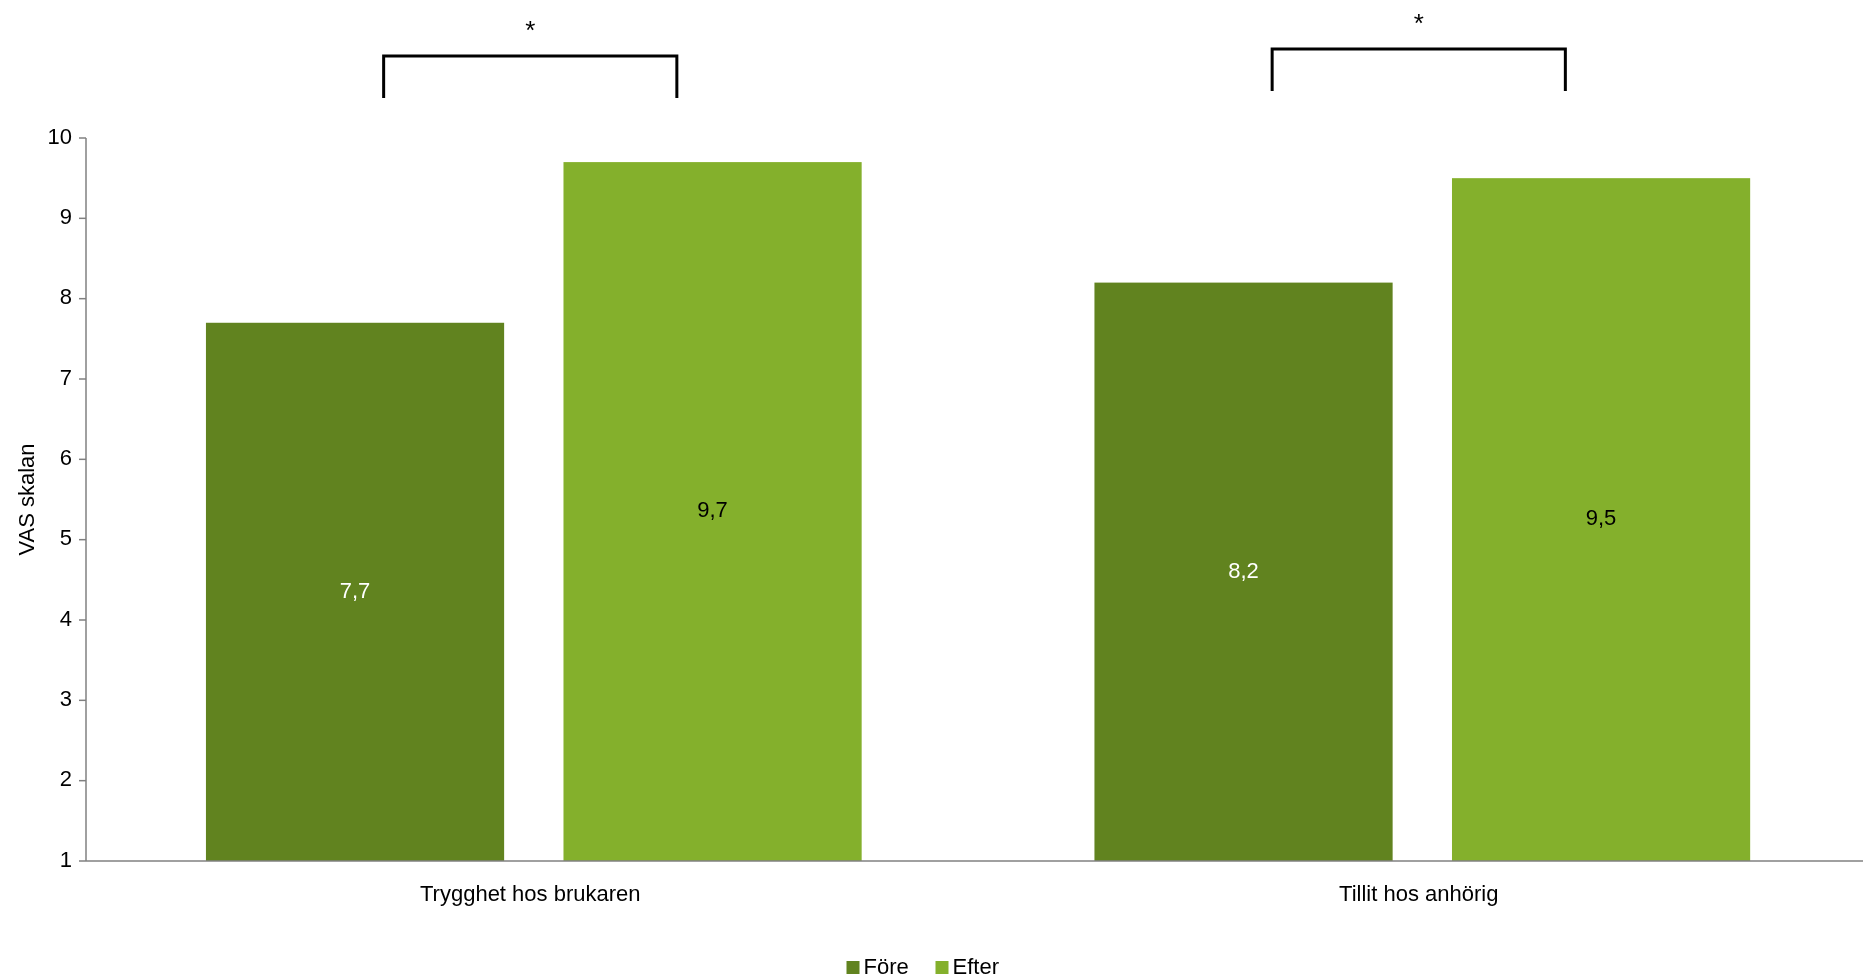 Image resolution: width=1863 pixels, height=980 pixels. I want to click on y-tick-label: 6, so click(65, 458).